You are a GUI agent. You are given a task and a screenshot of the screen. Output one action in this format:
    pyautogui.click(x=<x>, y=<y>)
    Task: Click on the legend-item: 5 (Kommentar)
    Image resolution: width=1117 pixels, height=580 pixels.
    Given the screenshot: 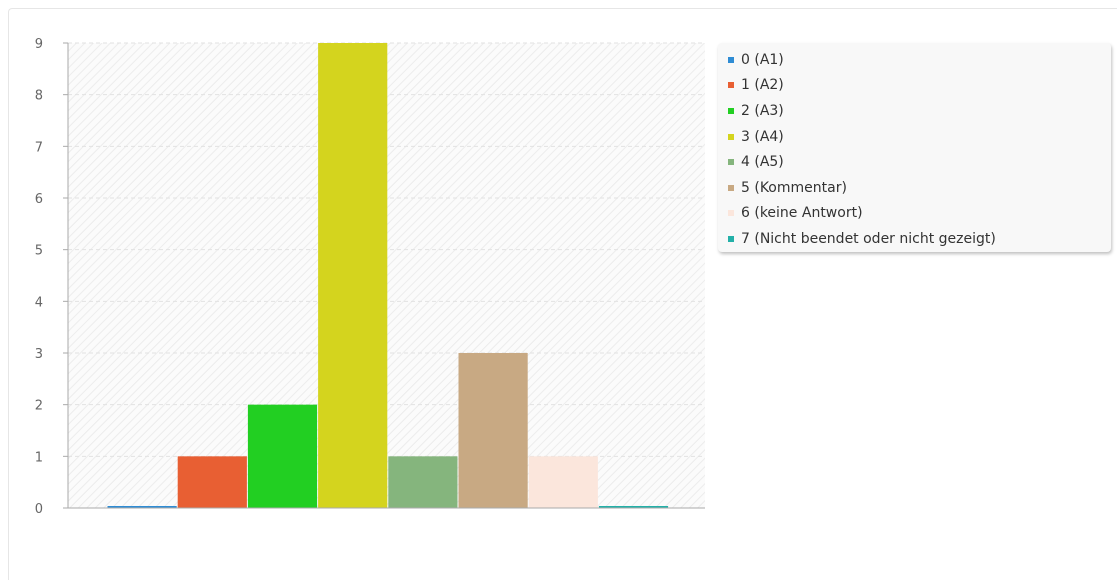 What is the action you would take?
    pyautogui.click(x=919, y=188)
    